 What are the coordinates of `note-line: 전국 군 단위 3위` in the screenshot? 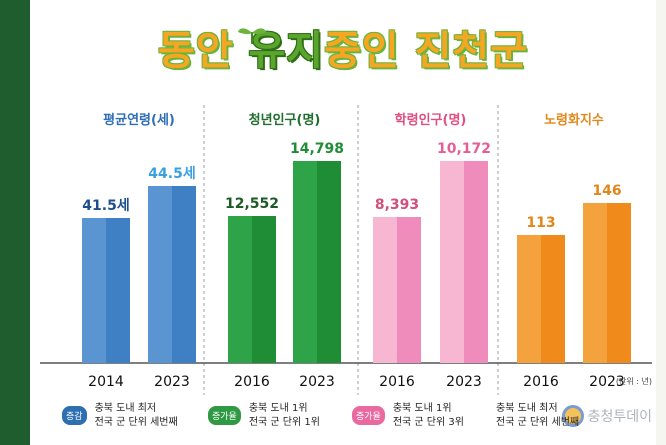 It's located at (428, 422).